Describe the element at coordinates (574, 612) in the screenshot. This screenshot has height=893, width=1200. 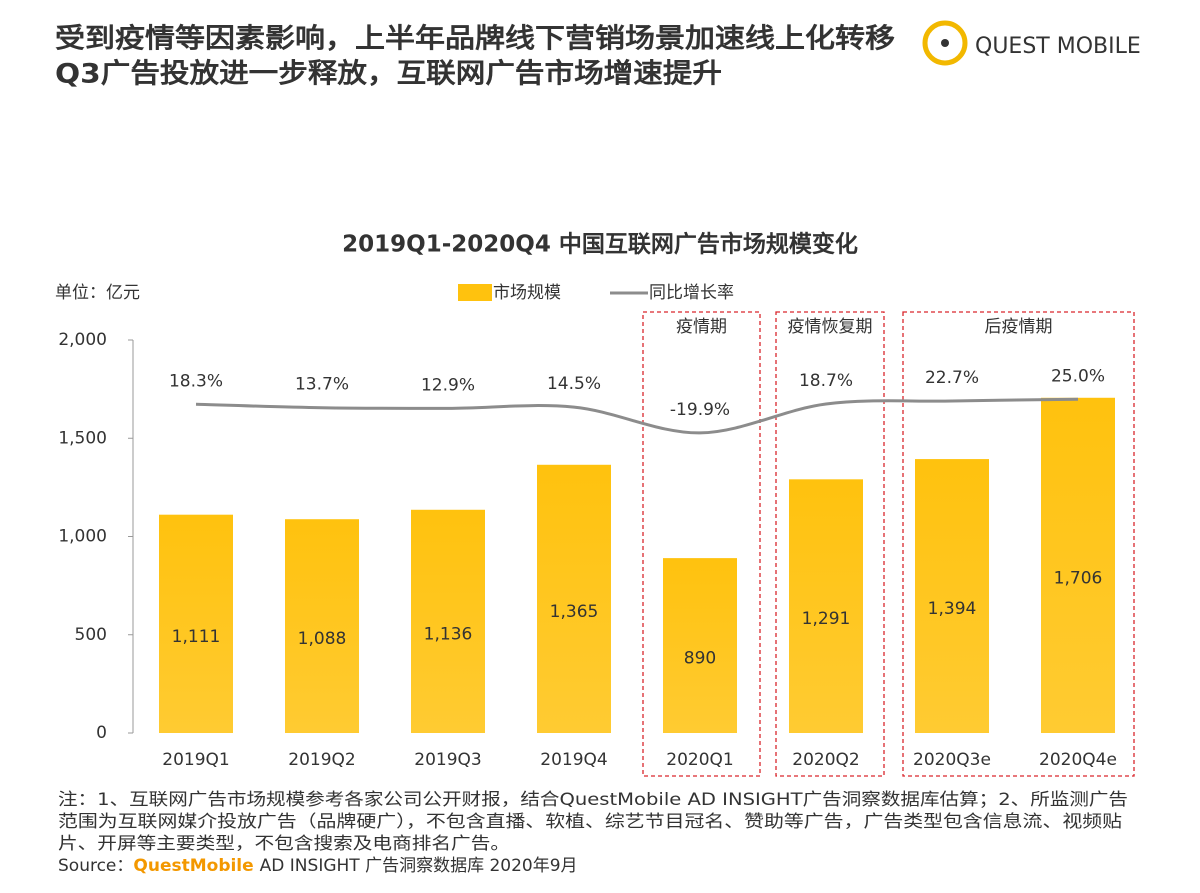
I see `bar-value-label: 1,365` at that location.